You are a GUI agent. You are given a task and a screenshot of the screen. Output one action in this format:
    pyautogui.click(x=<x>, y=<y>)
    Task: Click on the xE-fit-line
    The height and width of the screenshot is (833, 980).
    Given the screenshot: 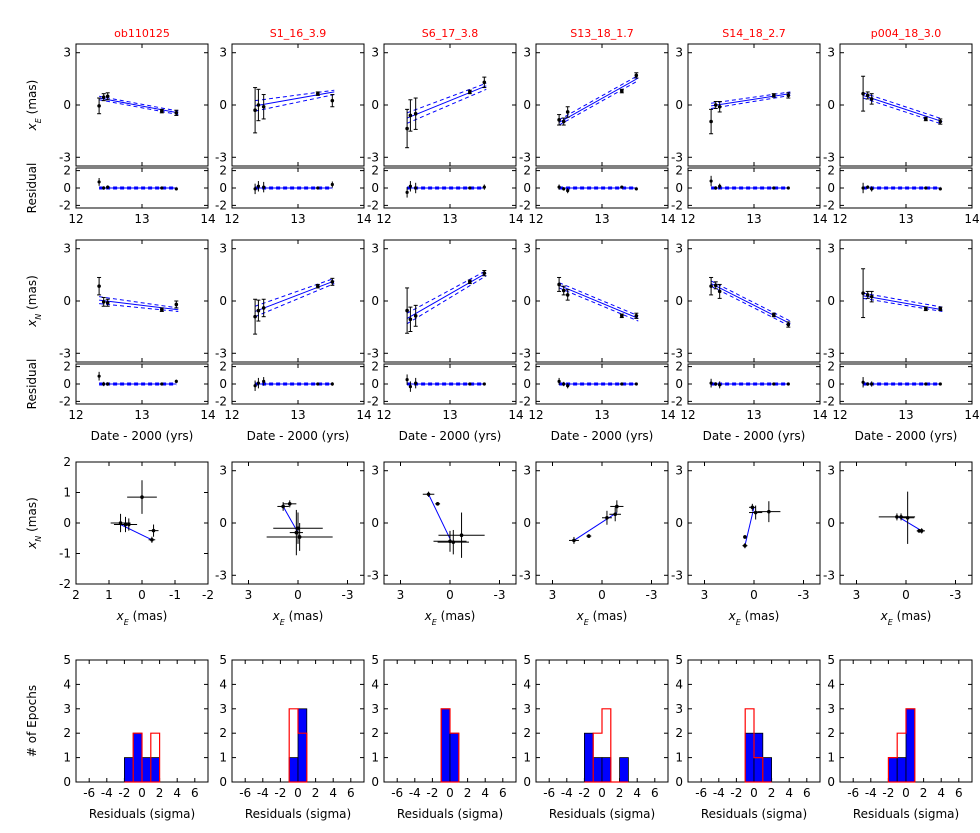 What is the action you would take?
    pyautogui.click(x=598, y=100)
    